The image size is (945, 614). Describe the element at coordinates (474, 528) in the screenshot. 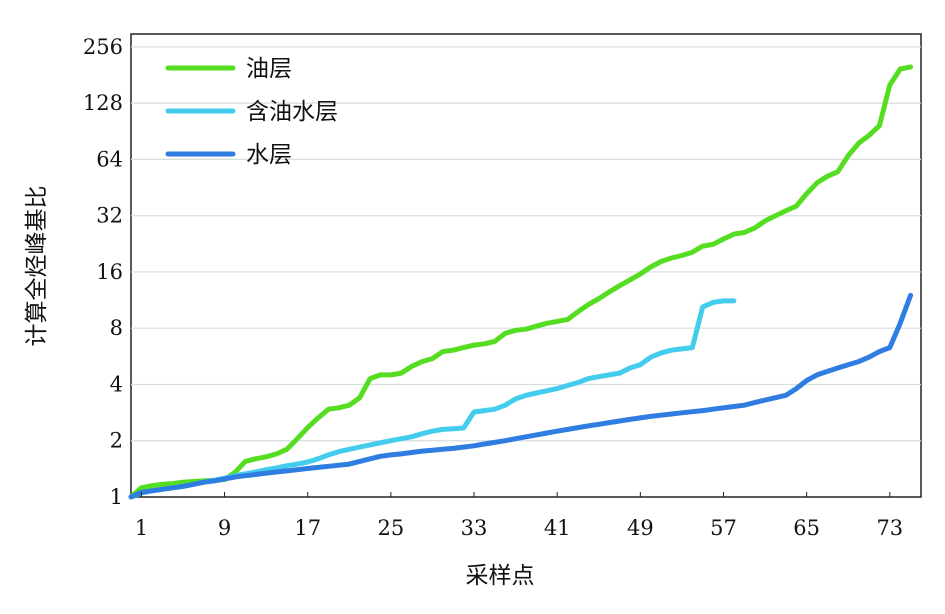

I see `x-tick-label: 33` at that location.